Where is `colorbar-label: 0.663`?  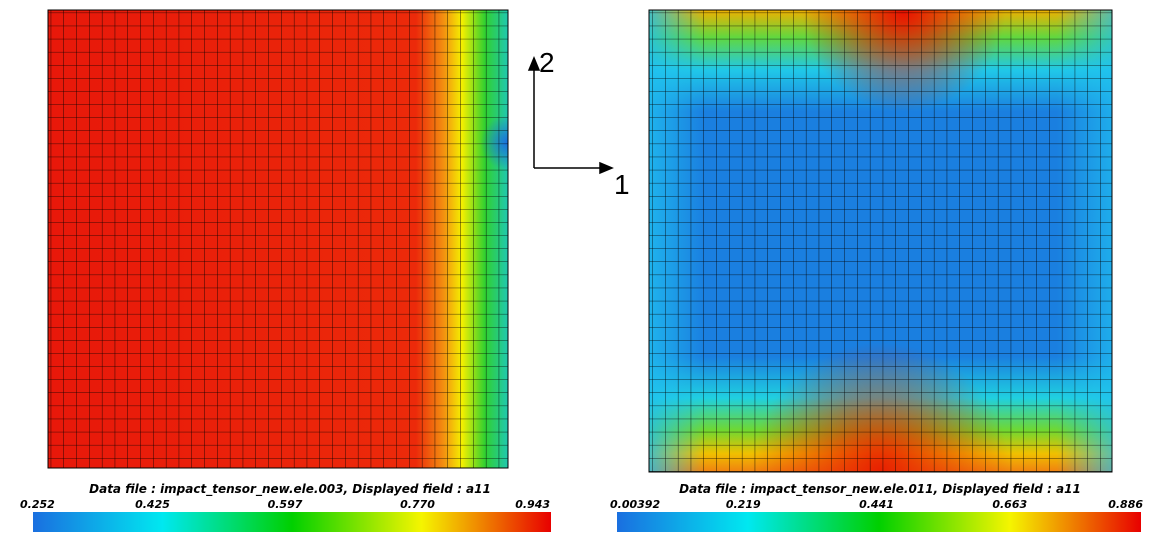
colorbar-label: 0.663 is located at coordinates (1009, 504).